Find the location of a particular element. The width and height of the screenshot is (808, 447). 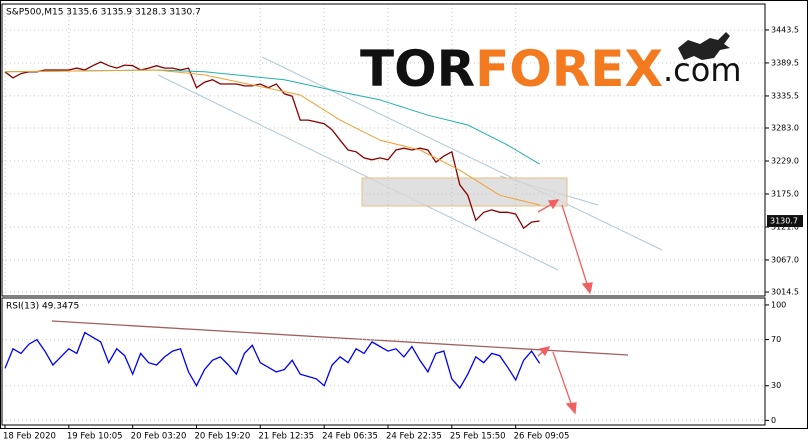

y-tick-label: 3443.5 is located at coordinates (785, 29).